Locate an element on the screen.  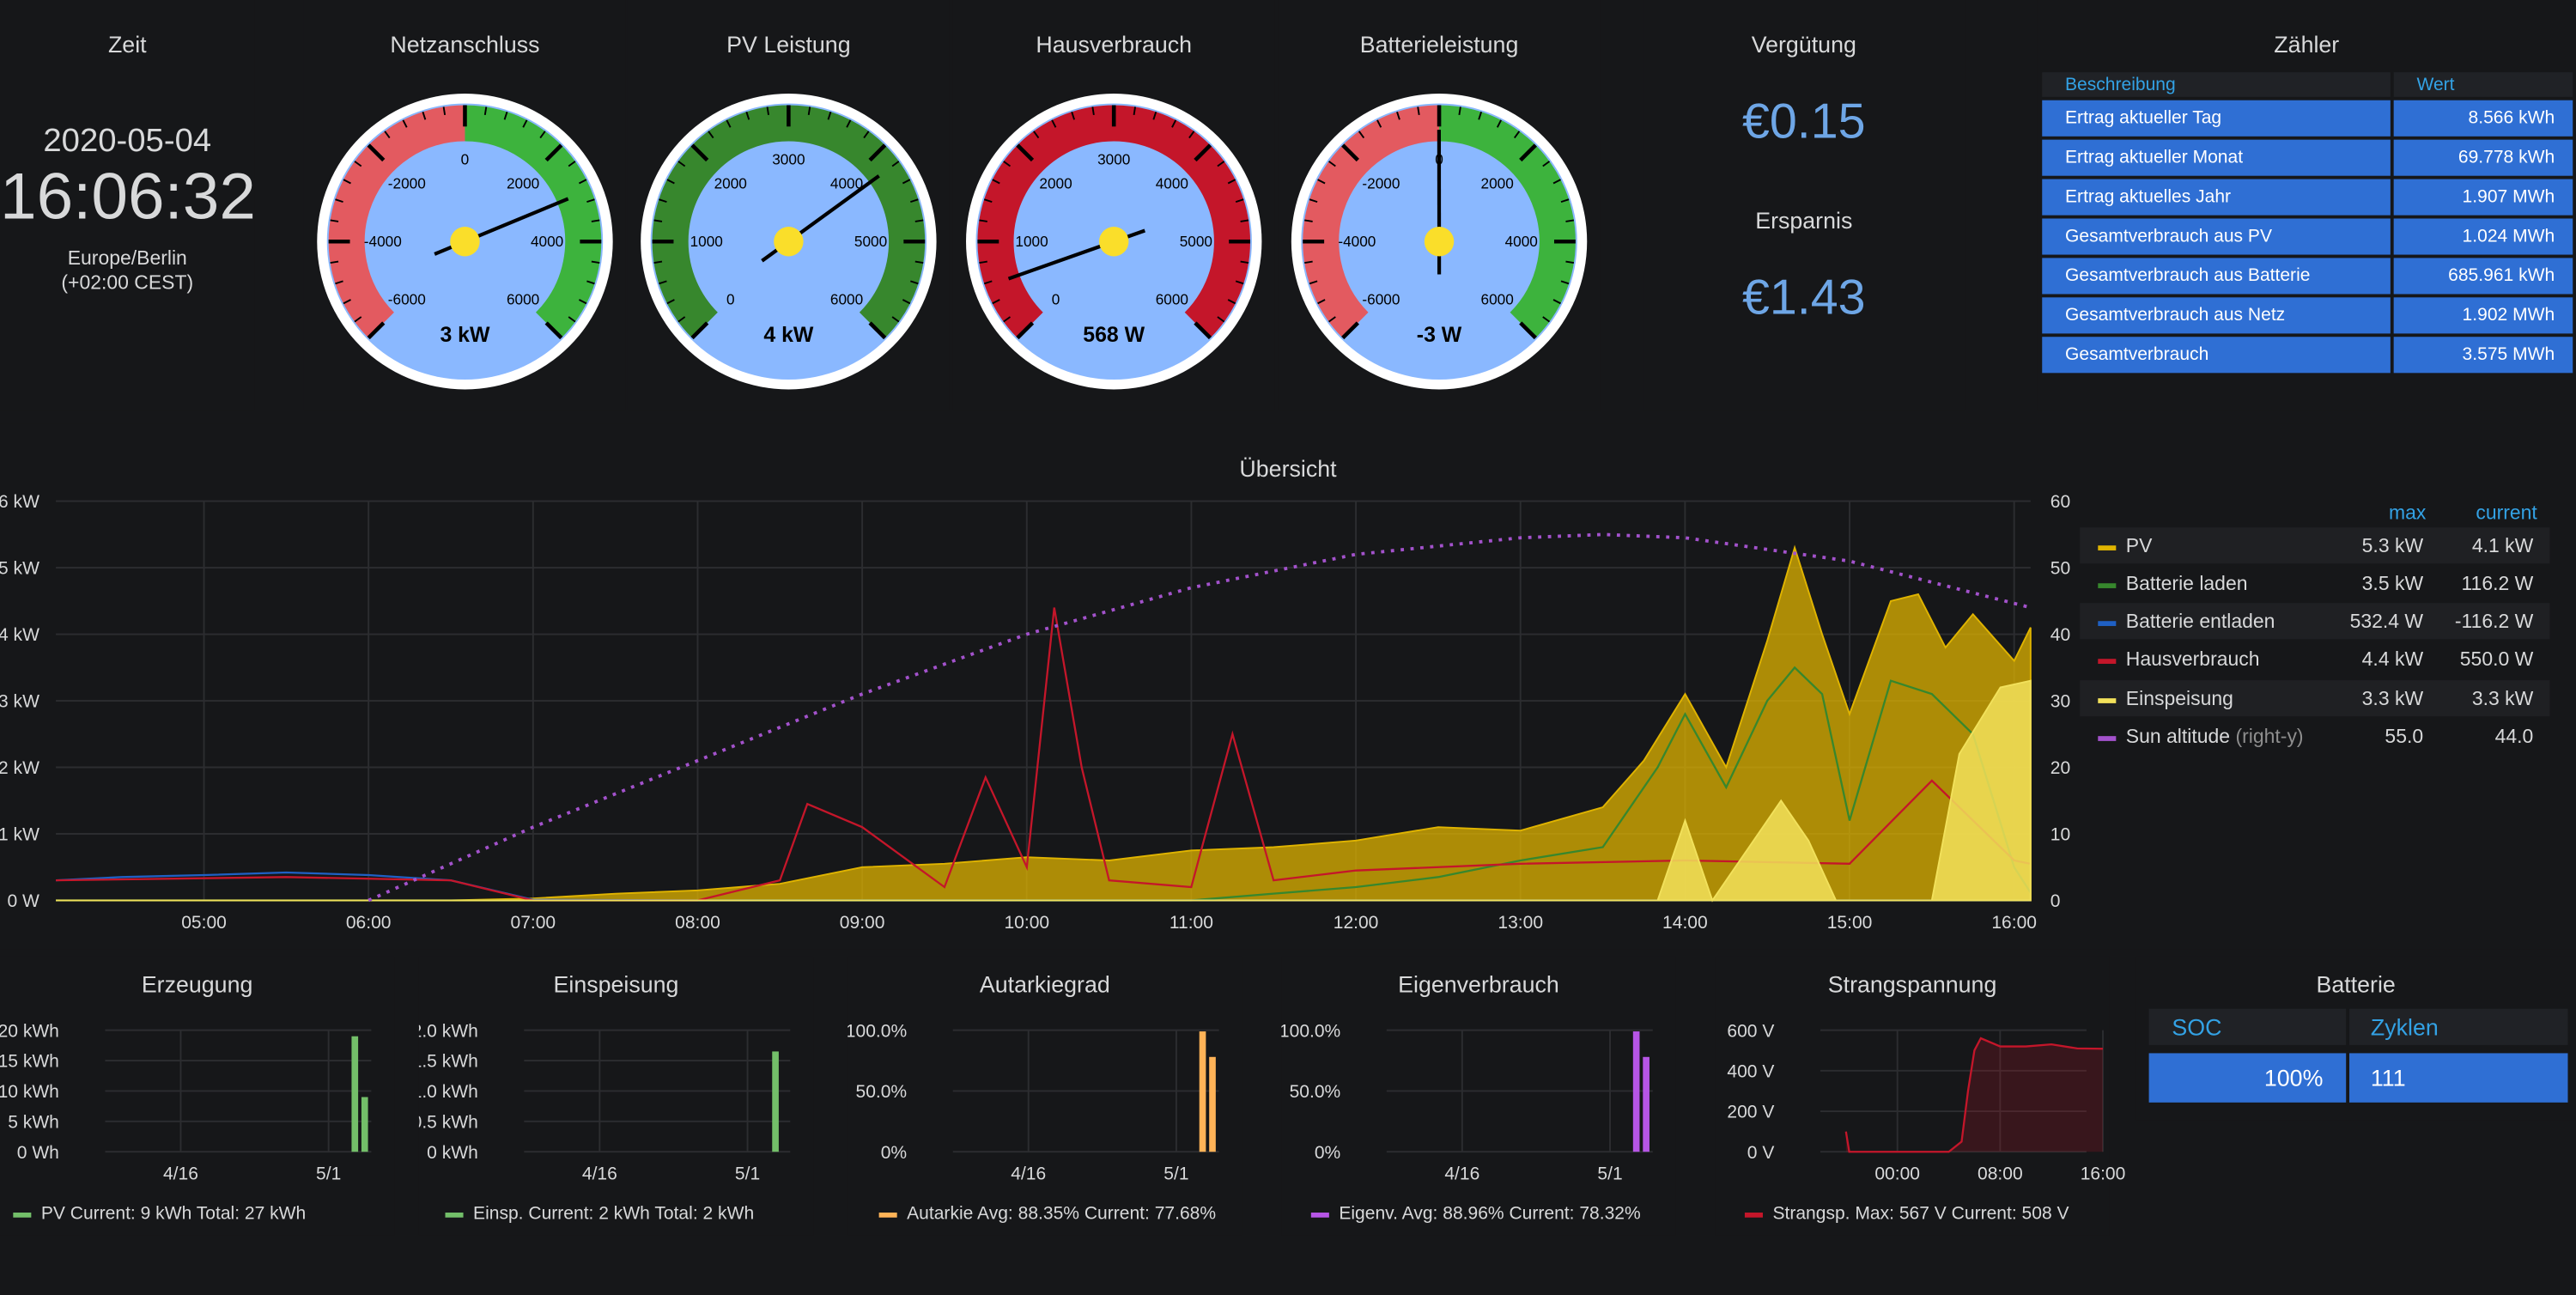
ersparnis-title: Ersparnis is located at coordinates (1804, 220).